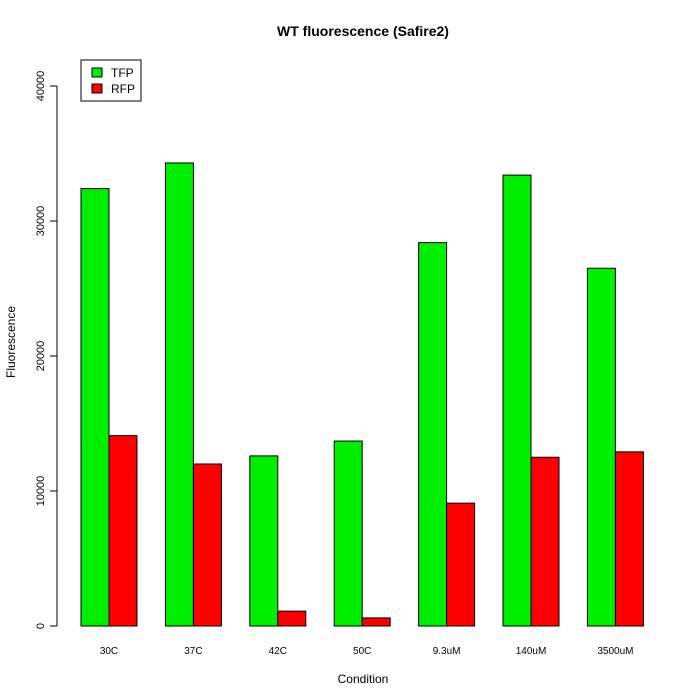  What do you see at coordinates (531, 651) in the screenshot?
I see `x-tick-label: 140uM` at bounding box center [531, 651].